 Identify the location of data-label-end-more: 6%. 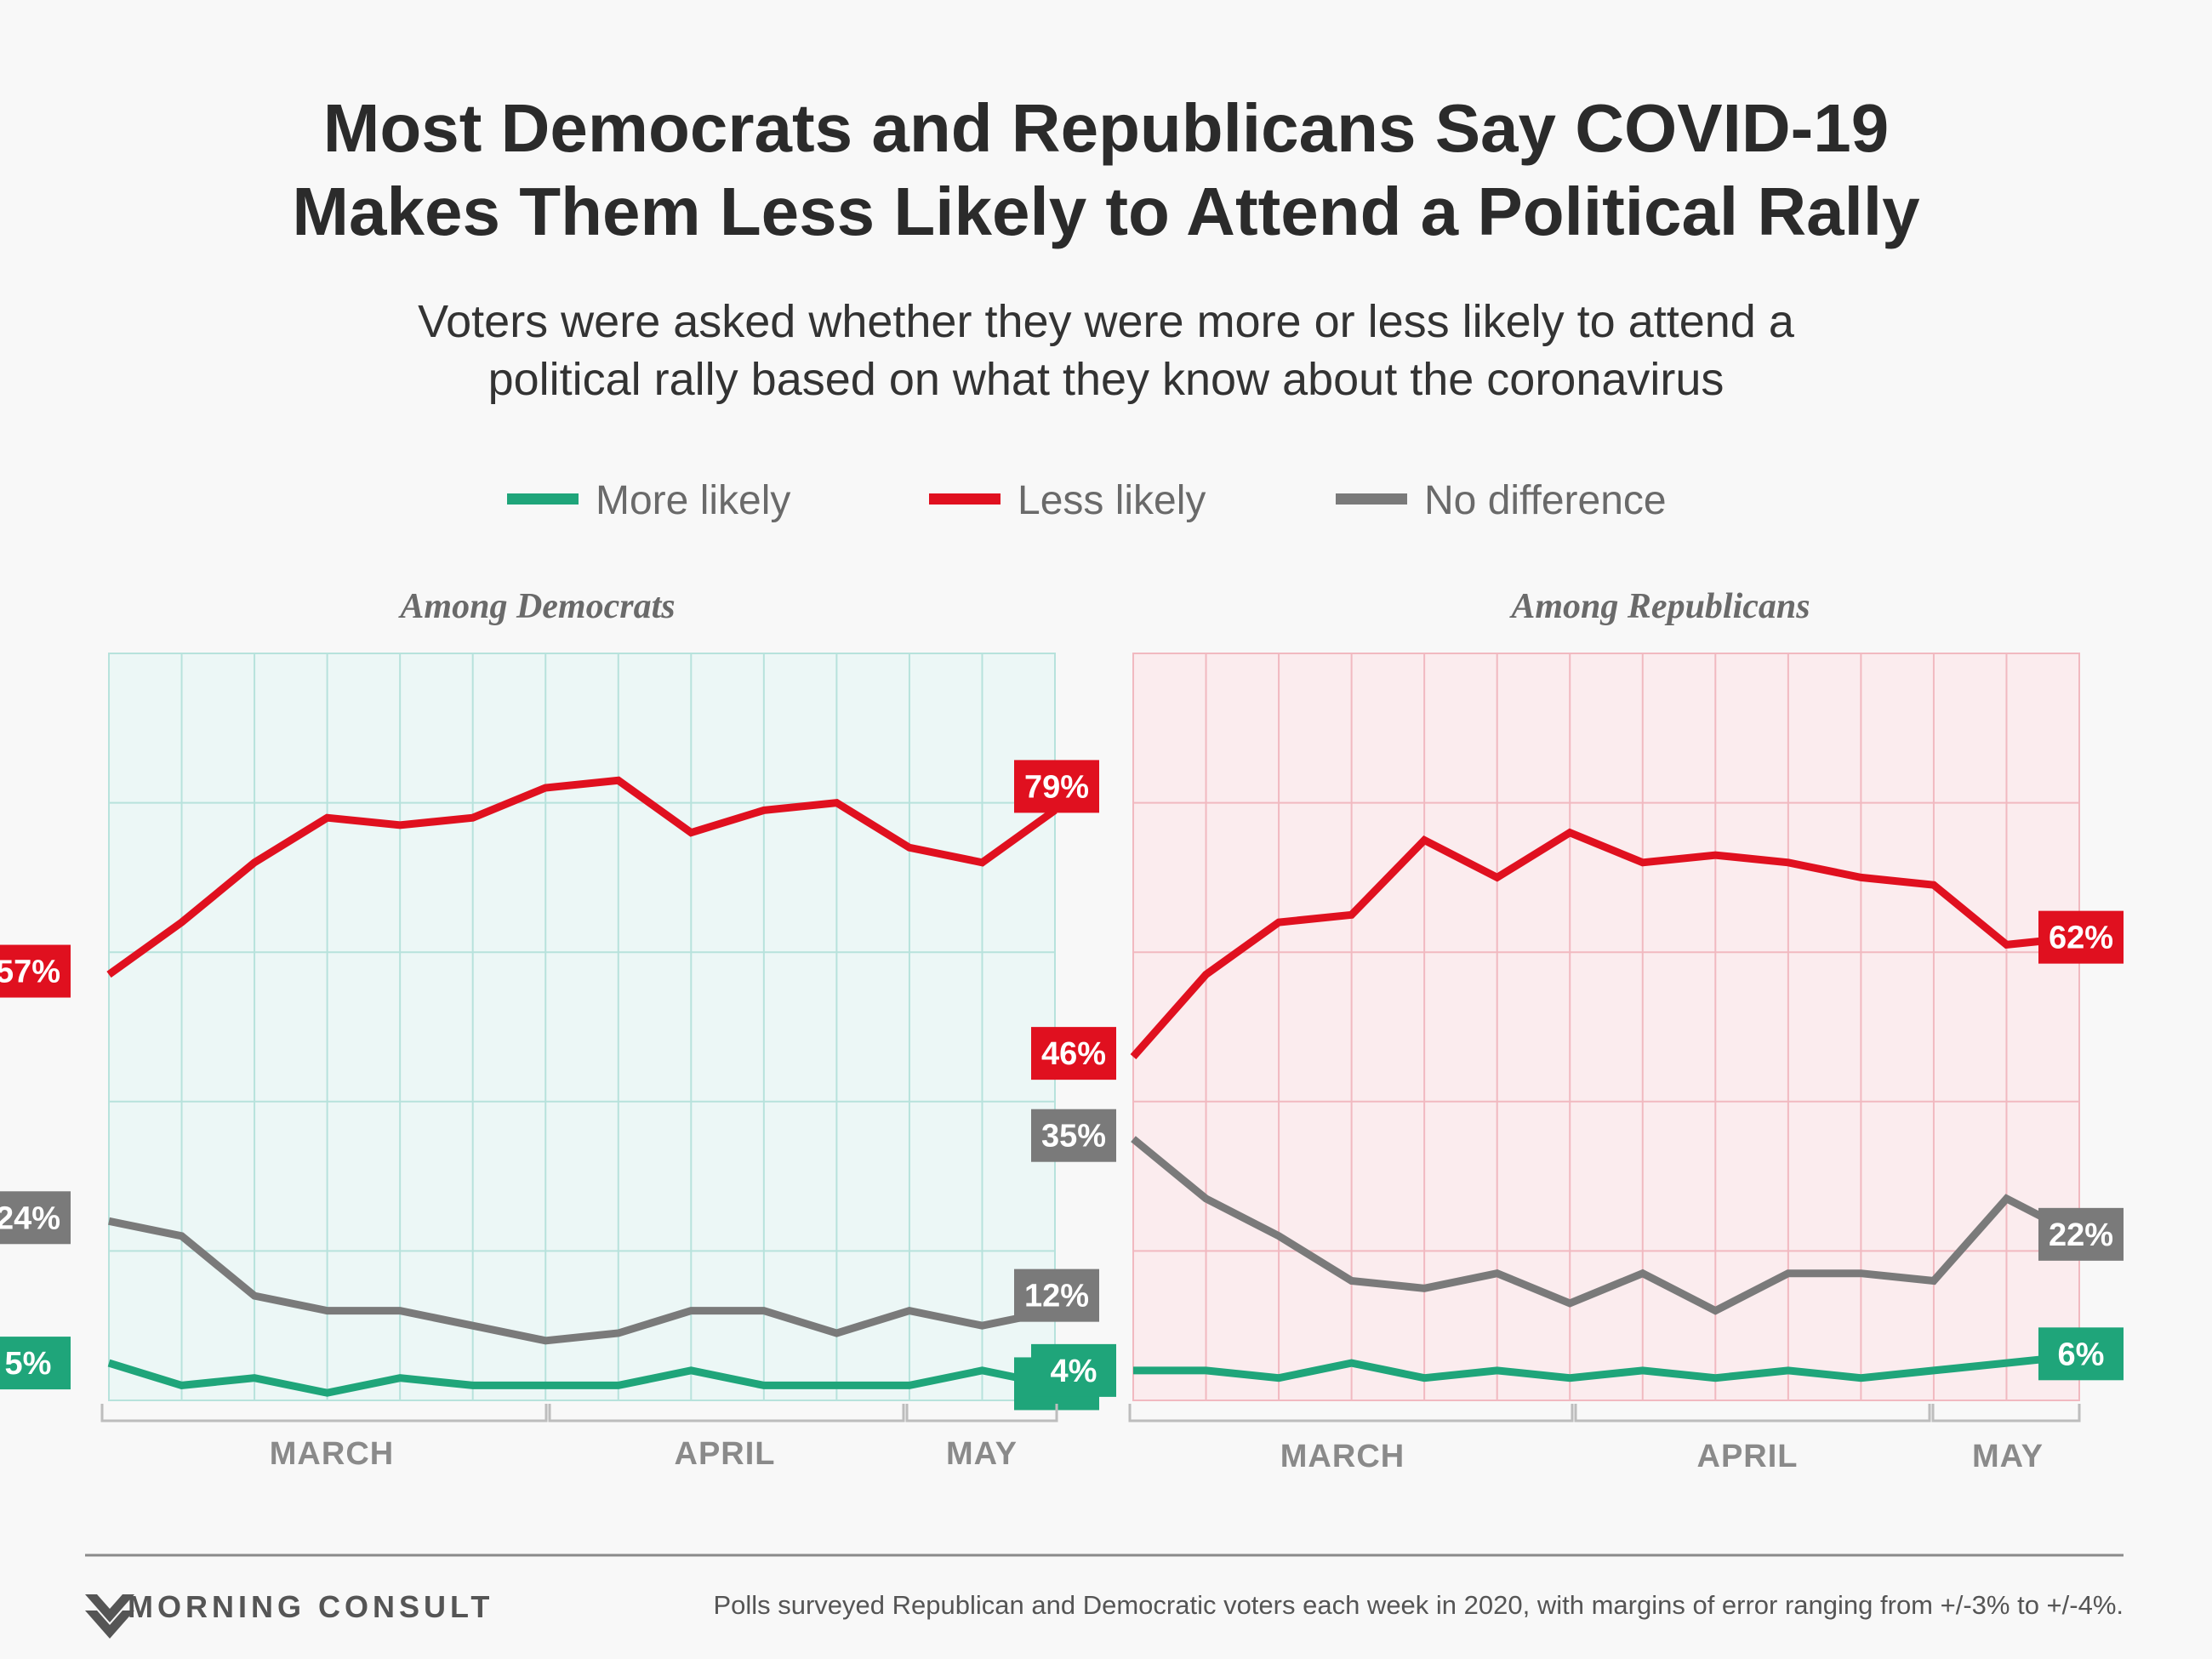
(2081, 1354).